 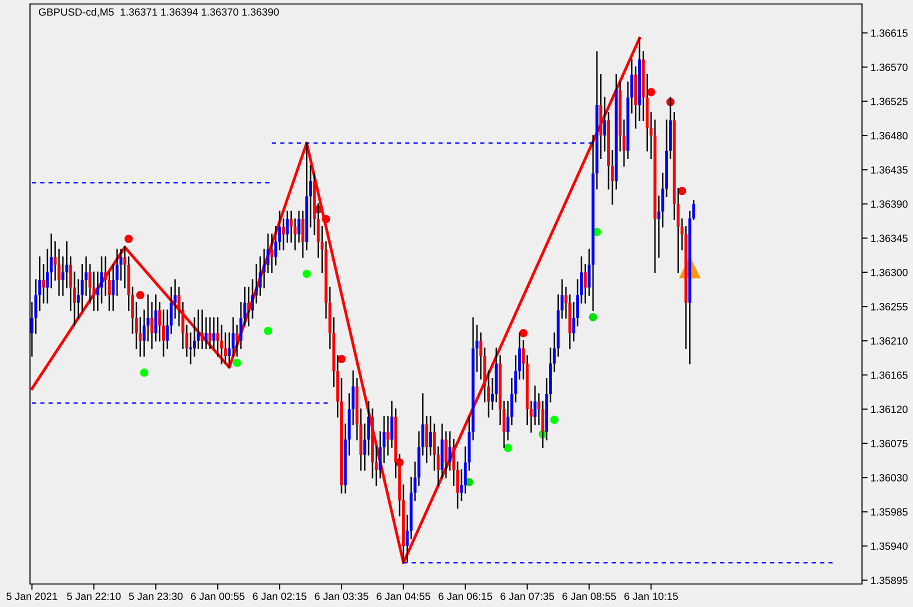 I want to click on x-tick-label: 6 Jan 07:35, so click(x=527, y=596).